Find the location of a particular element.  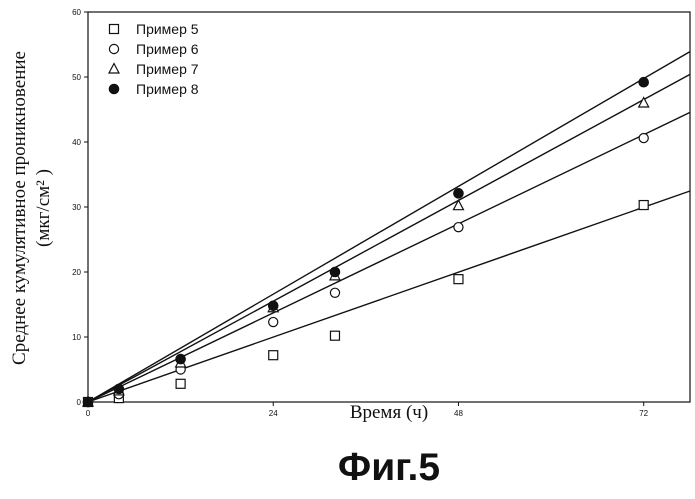

y-tick-label: 50 is located at coordinates (76, 77).